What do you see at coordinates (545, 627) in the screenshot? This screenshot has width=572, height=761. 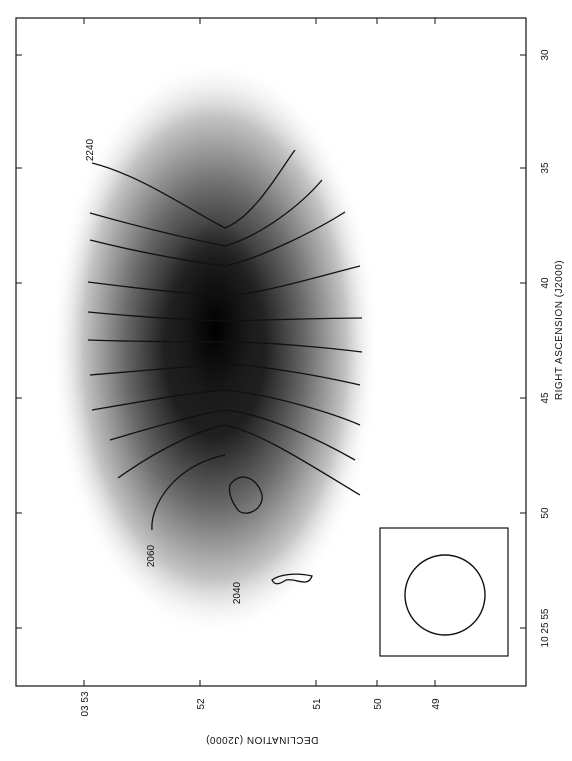 I see `x-tick-label: 10 25 55` at bounding box center [545, 627].